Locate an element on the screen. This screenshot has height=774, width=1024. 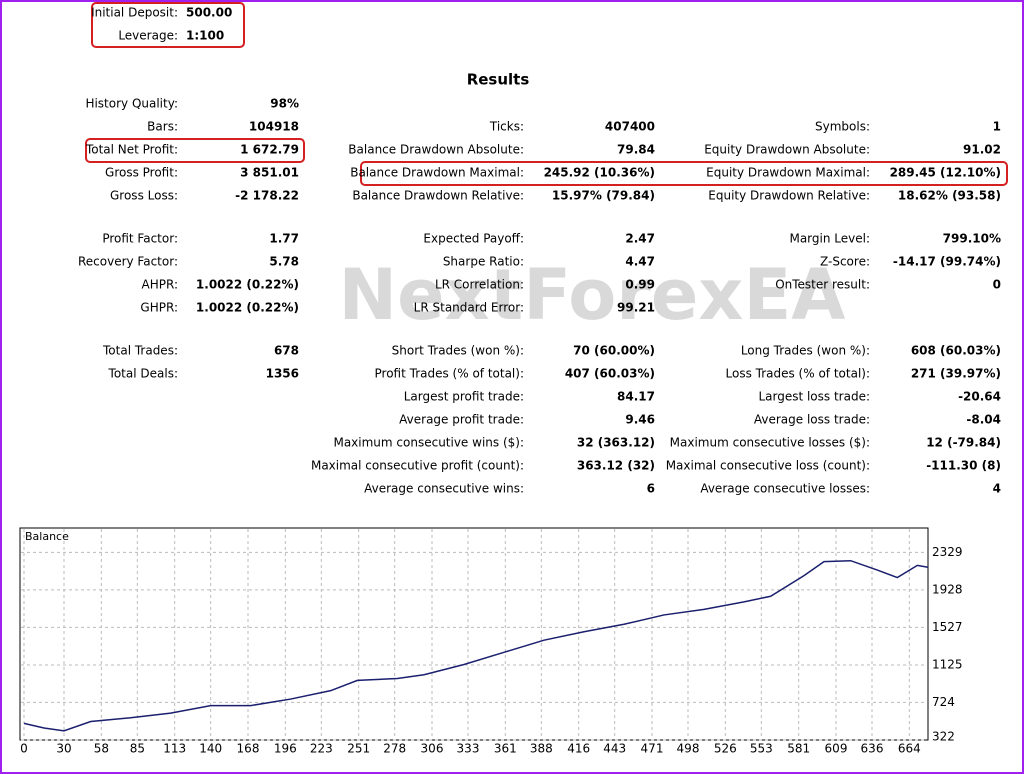
field-value: 363.12 (32) is located at coordinates (616, 466).